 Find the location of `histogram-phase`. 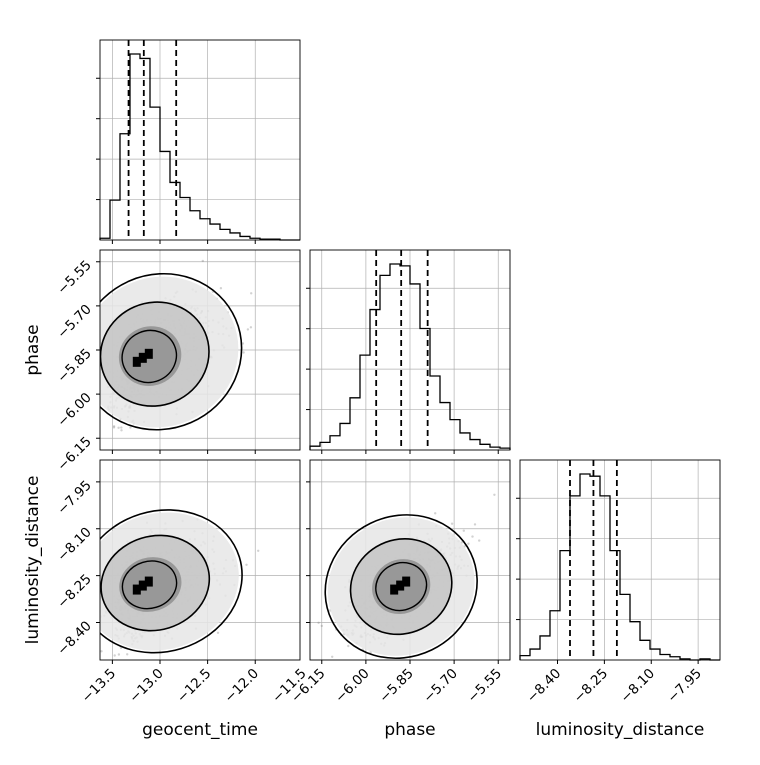

histogram-phase is located at coordinates (410, 356).